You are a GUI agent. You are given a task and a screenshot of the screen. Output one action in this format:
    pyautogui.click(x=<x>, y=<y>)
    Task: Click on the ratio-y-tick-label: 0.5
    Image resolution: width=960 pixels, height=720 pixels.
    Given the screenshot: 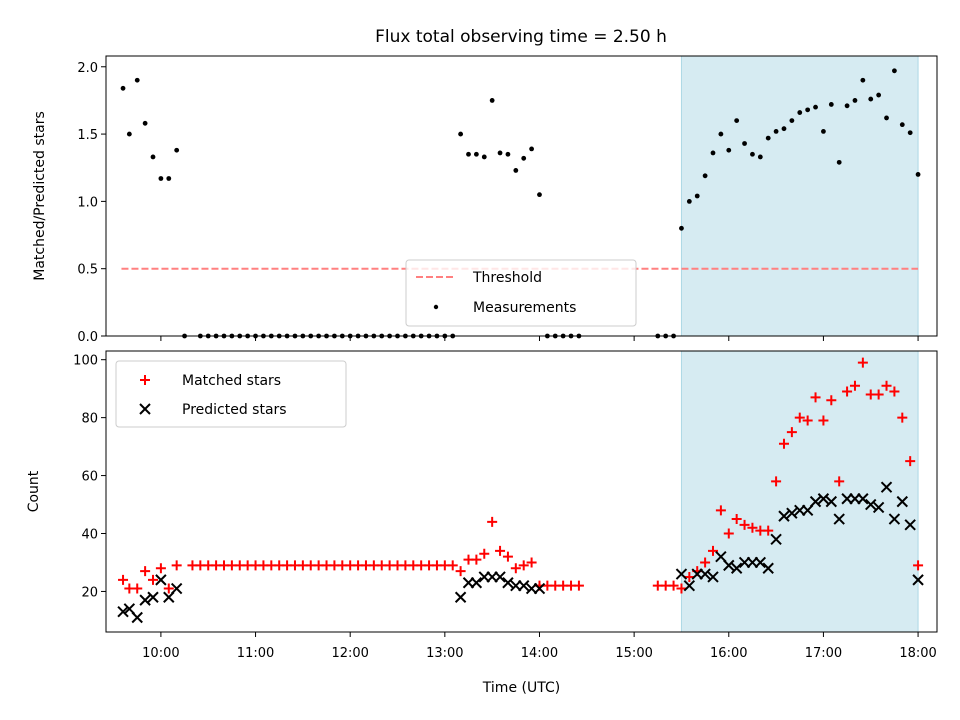 What is the action you would take?
    pyautogui.click(x=87, y=270)
    